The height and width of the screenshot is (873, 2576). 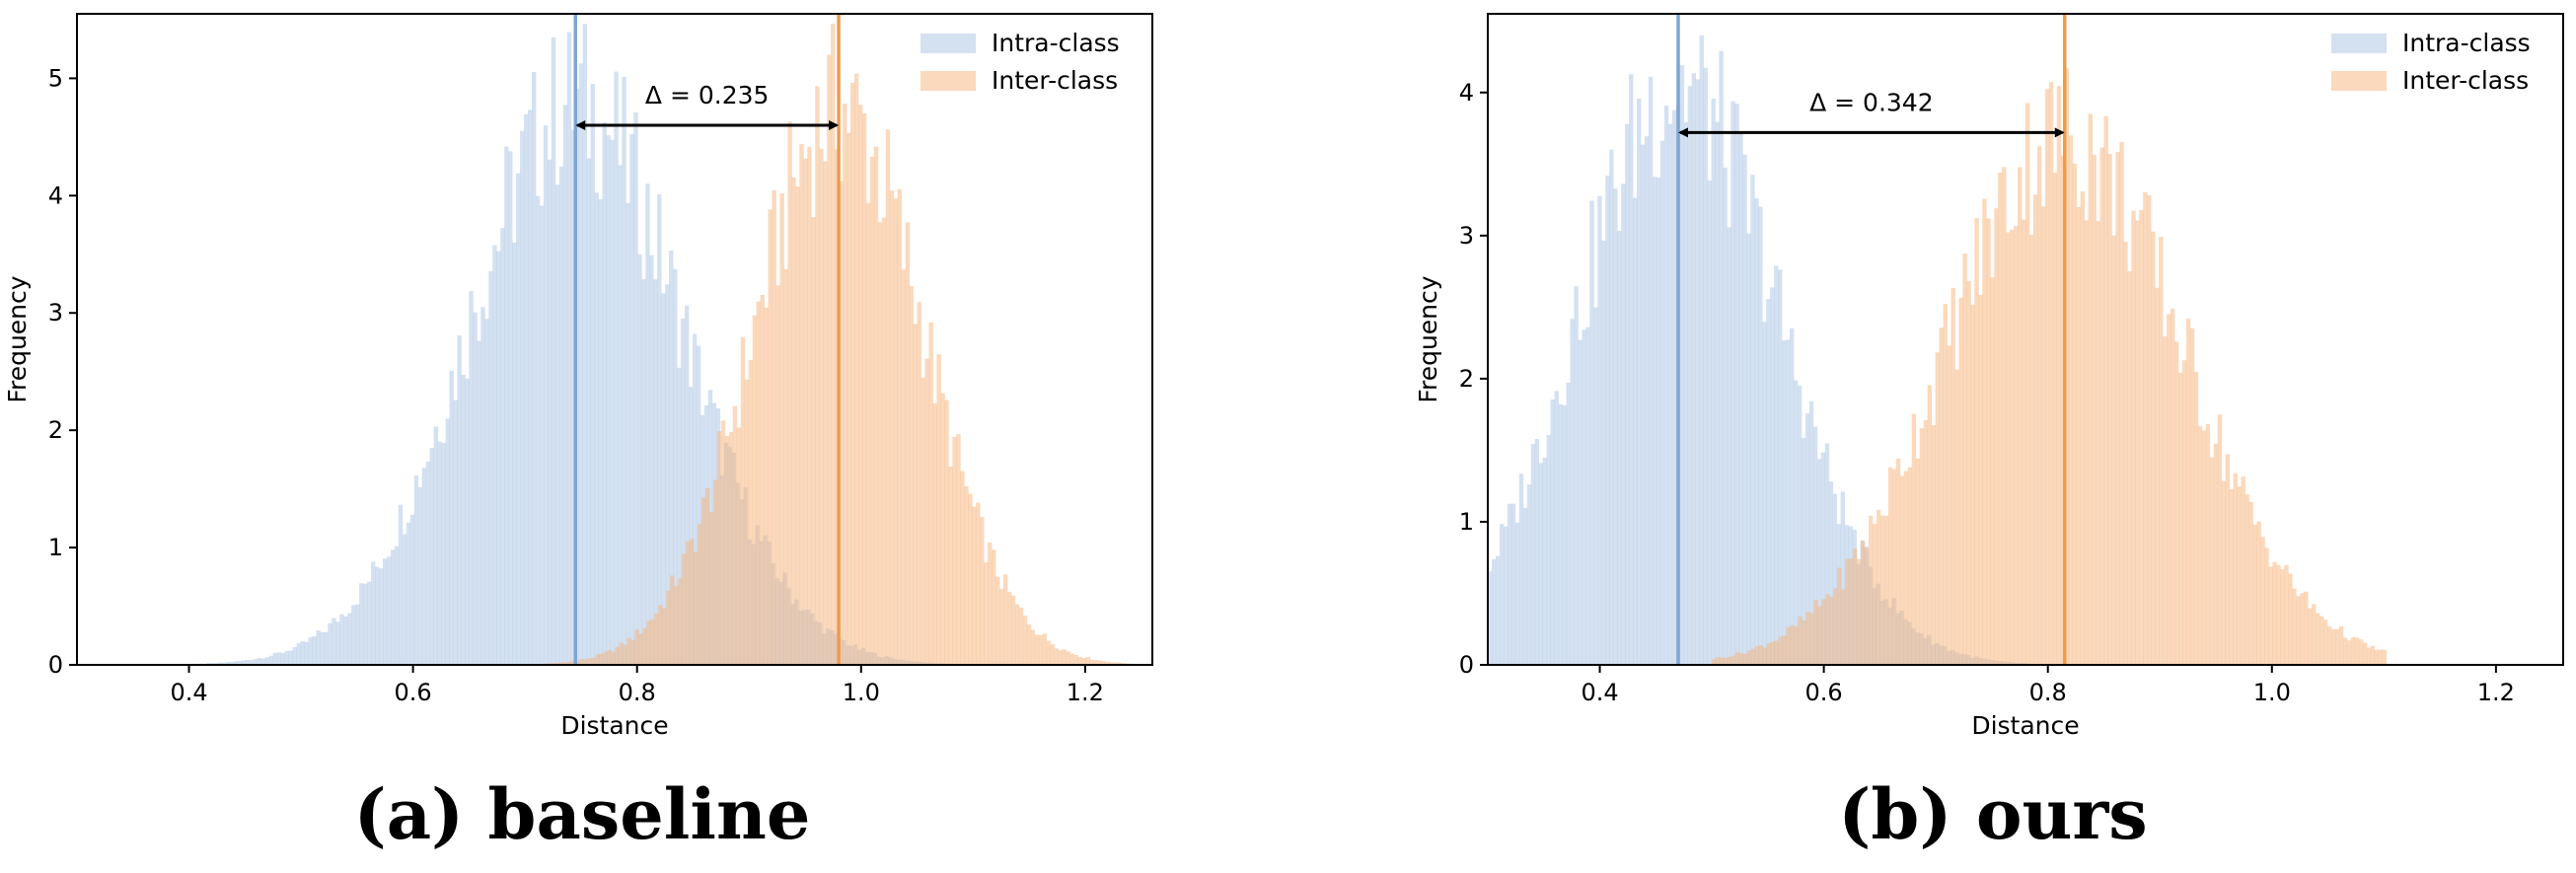 What do you see at coordinates (637, 692) in the screenshot?
I see `x-tick-label: 0.8` at bounding box center [637, 692].